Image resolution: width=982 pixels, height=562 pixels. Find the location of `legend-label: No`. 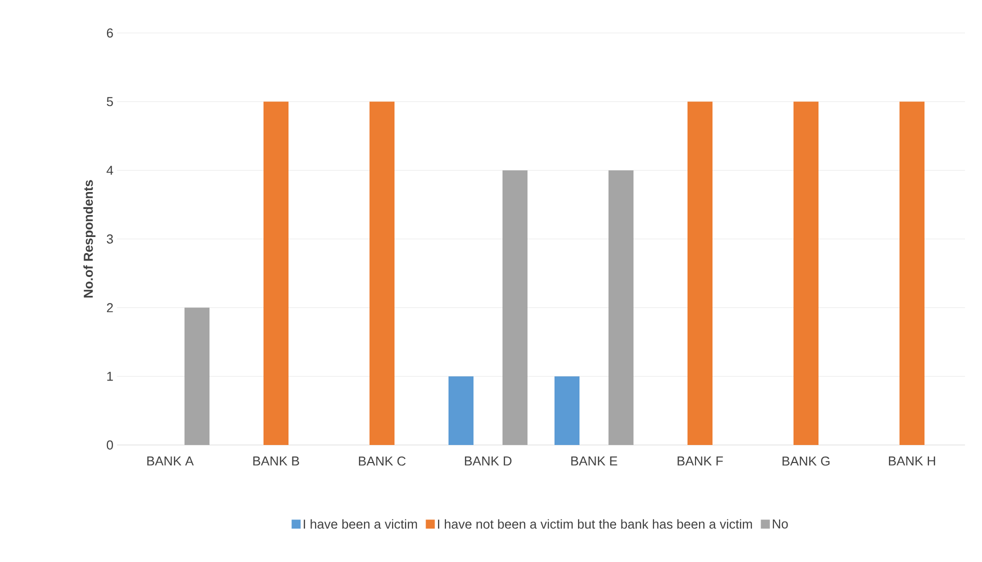

legend-label: No is located at coordinates (780, 523).